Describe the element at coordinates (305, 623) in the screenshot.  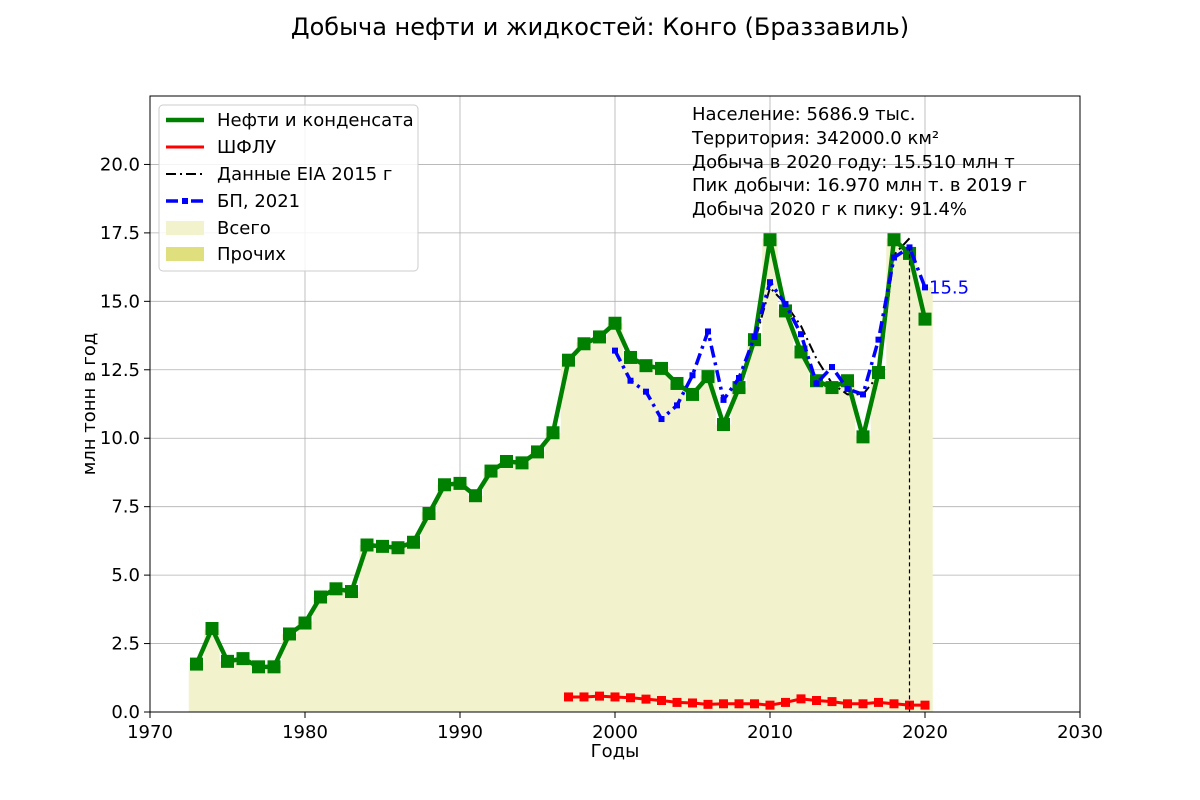
I see `series-0-point-1980` at that location.